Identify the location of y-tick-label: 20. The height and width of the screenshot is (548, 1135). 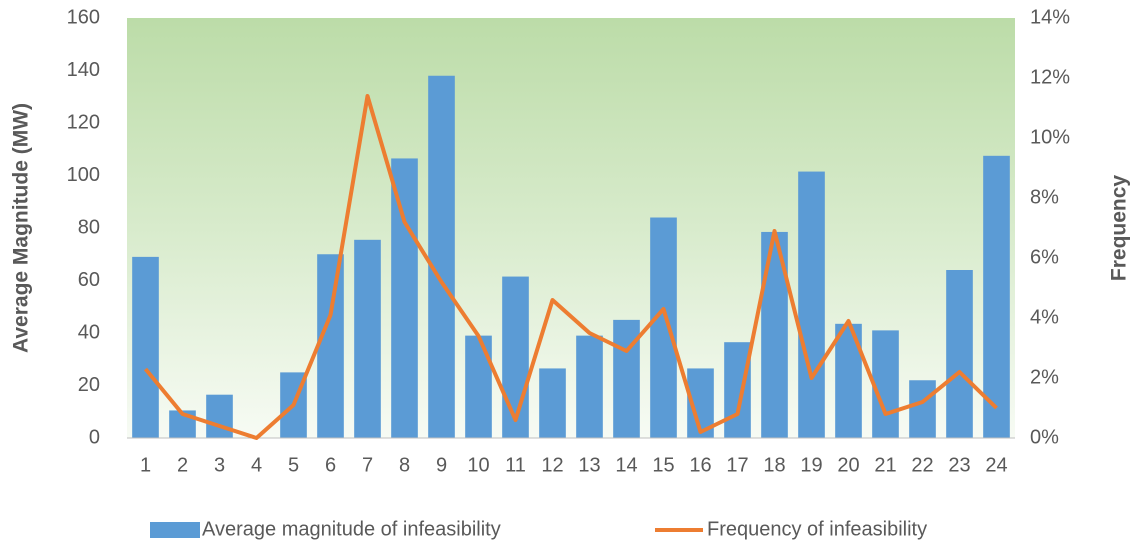
(89, 385).